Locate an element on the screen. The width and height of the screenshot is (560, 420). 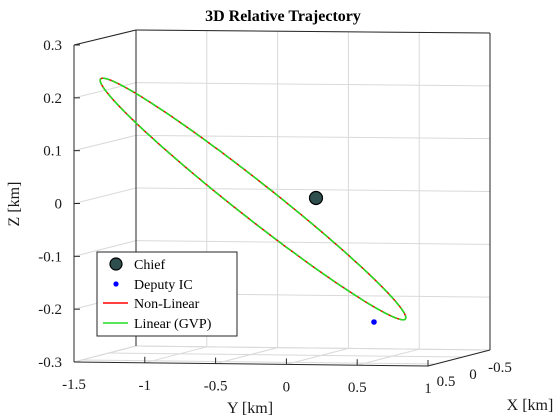
y-tick-label: 0.5 is located at coordinates (357, 388).